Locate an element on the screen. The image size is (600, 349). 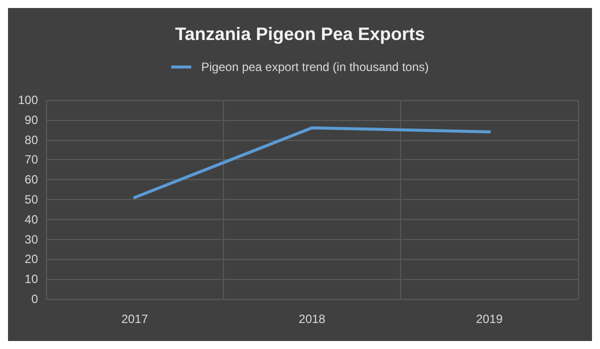
x-tick-label: 2019 is located at coordinates (490, 319).